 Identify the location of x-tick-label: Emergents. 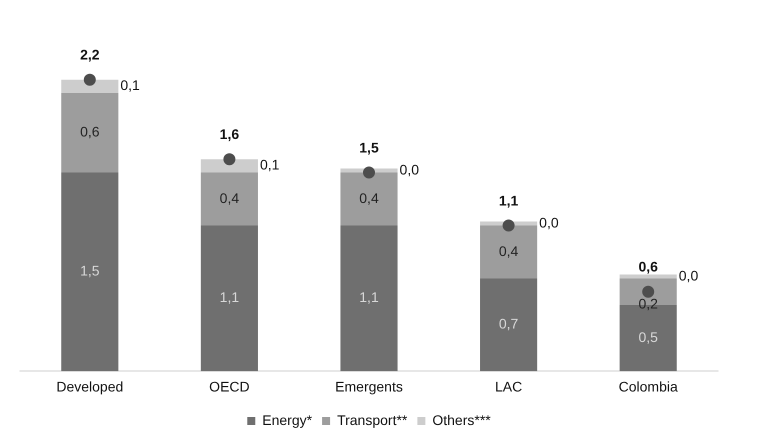
(369, 386).